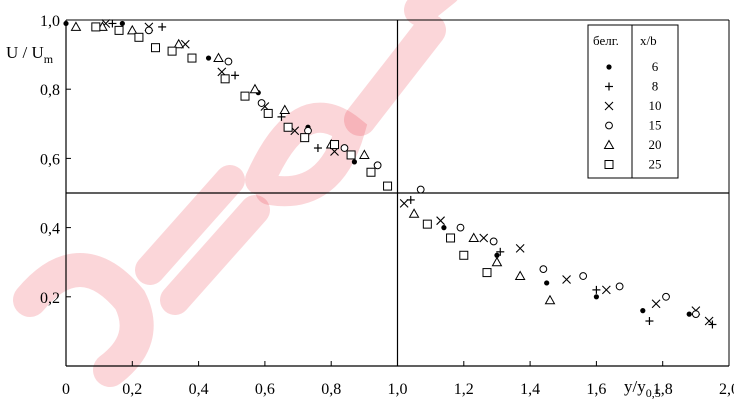  Describe the element at coordinates (609, 86) in the screenshot. I see `legend-marker-plus` at that location.